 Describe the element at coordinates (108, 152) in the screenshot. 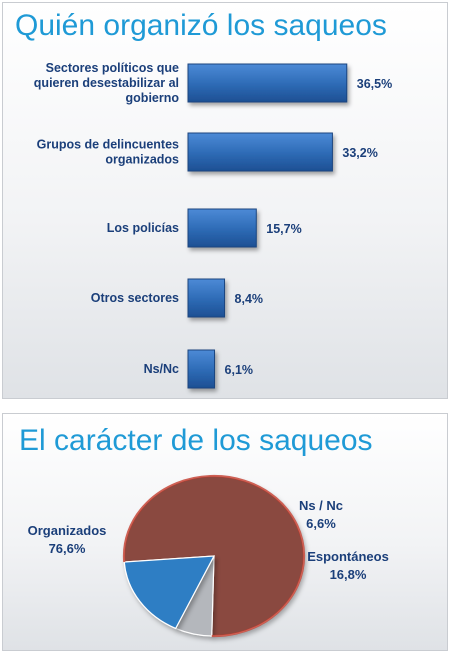

I see `category-label-2: Grupos de delincuentes organizados` at that location.